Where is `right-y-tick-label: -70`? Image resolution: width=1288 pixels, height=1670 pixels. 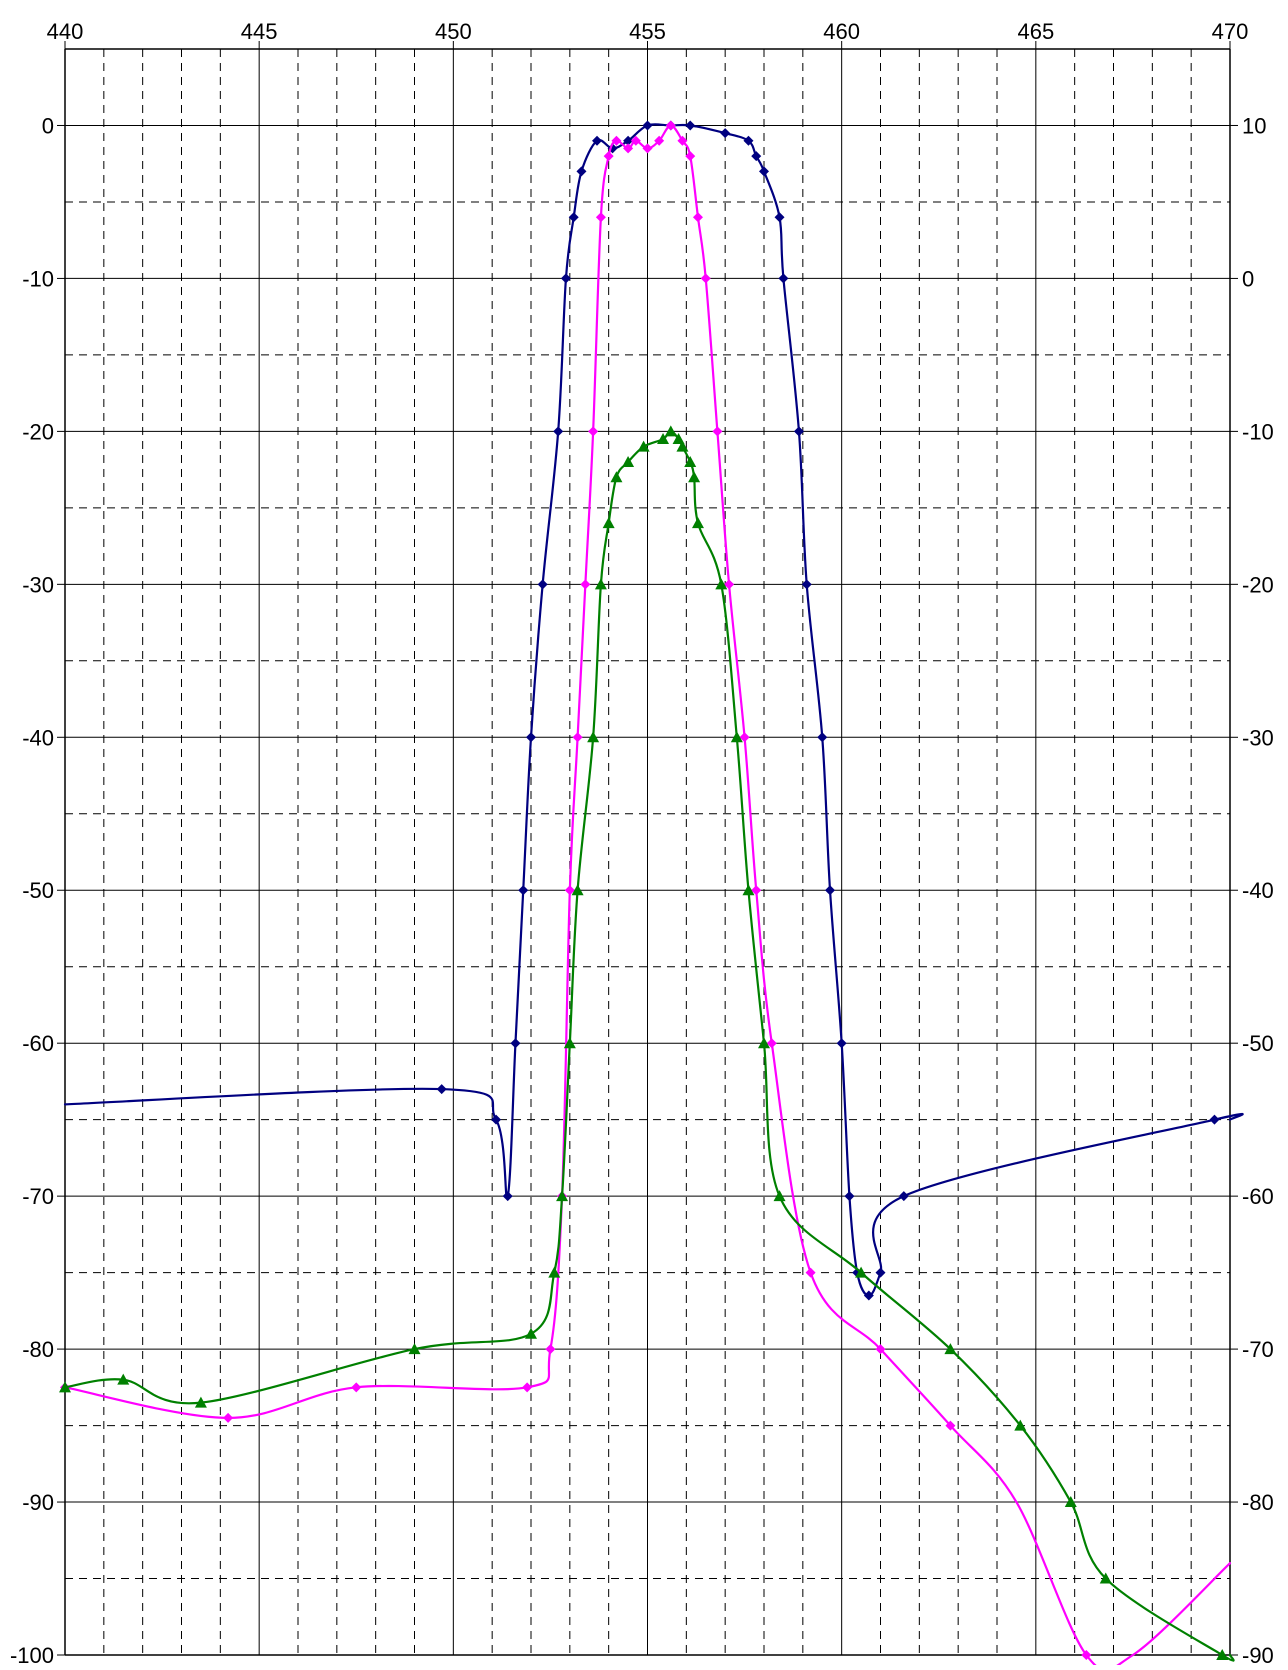
right-y-tick-label: -70 is located at coordinates (1258, 1349).